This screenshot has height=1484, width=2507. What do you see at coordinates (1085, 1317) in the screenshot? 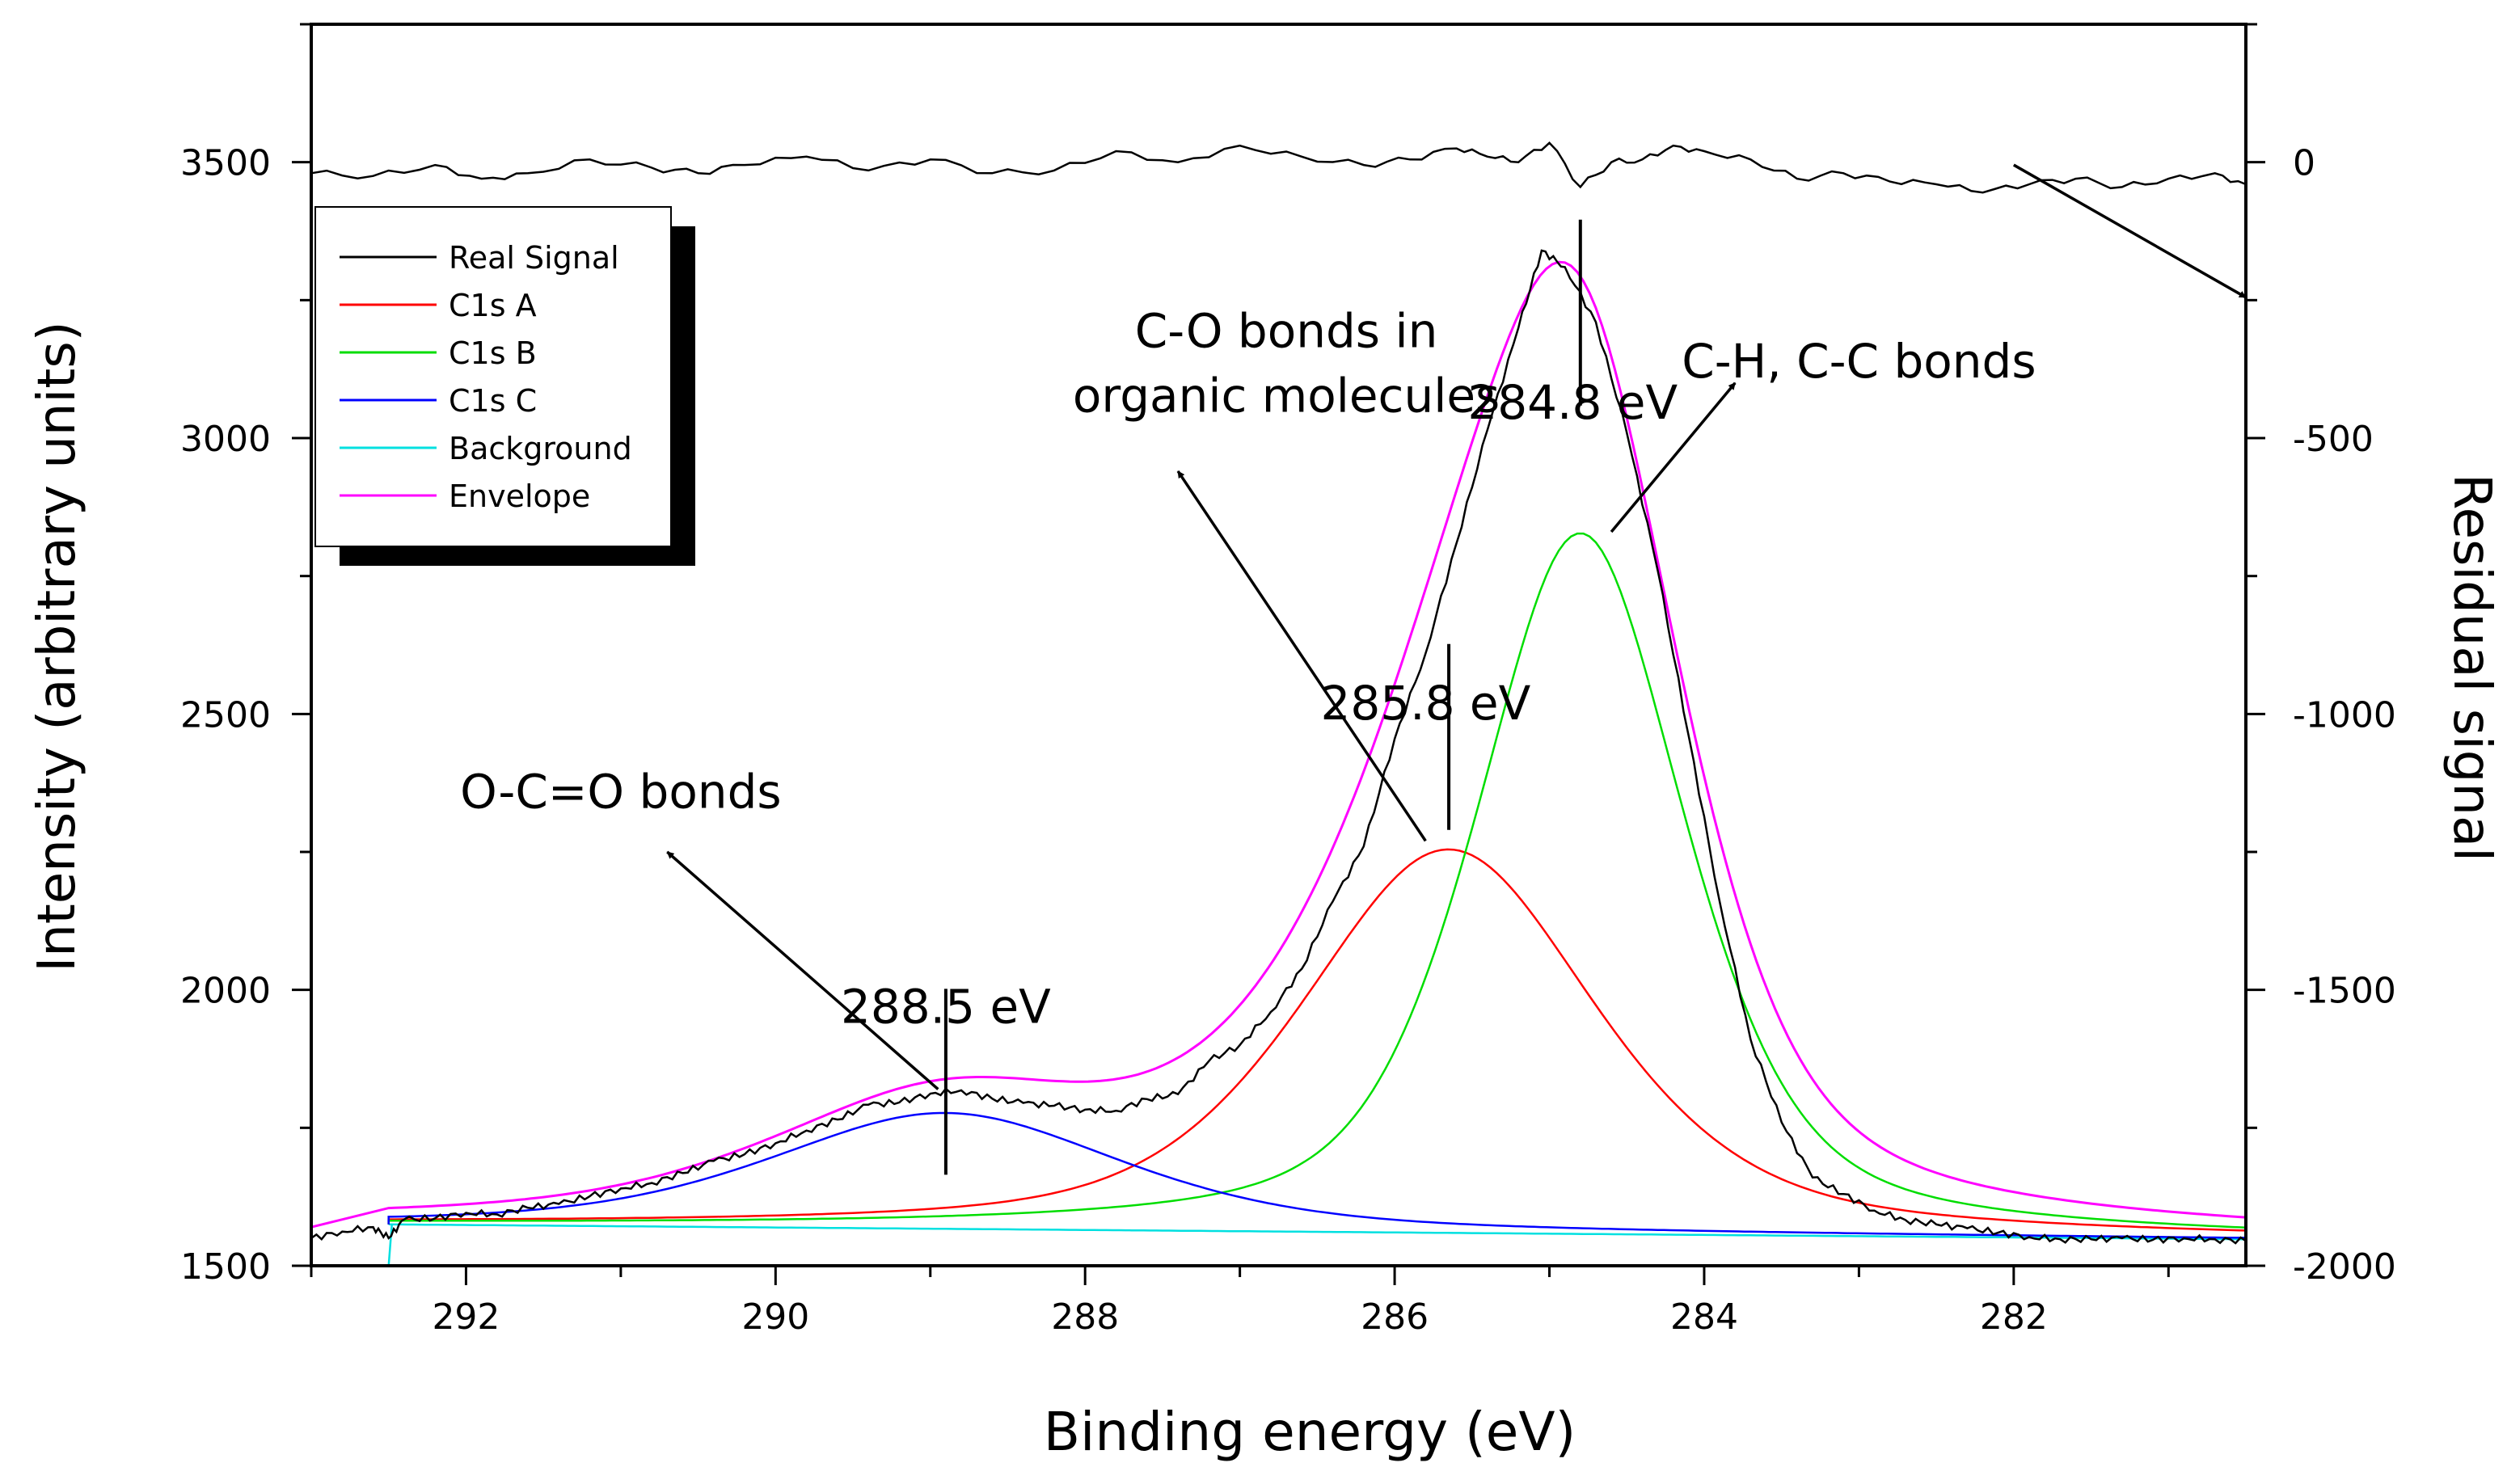
I see `x-tick-label: 288` at bounding box center [1085, 1317].